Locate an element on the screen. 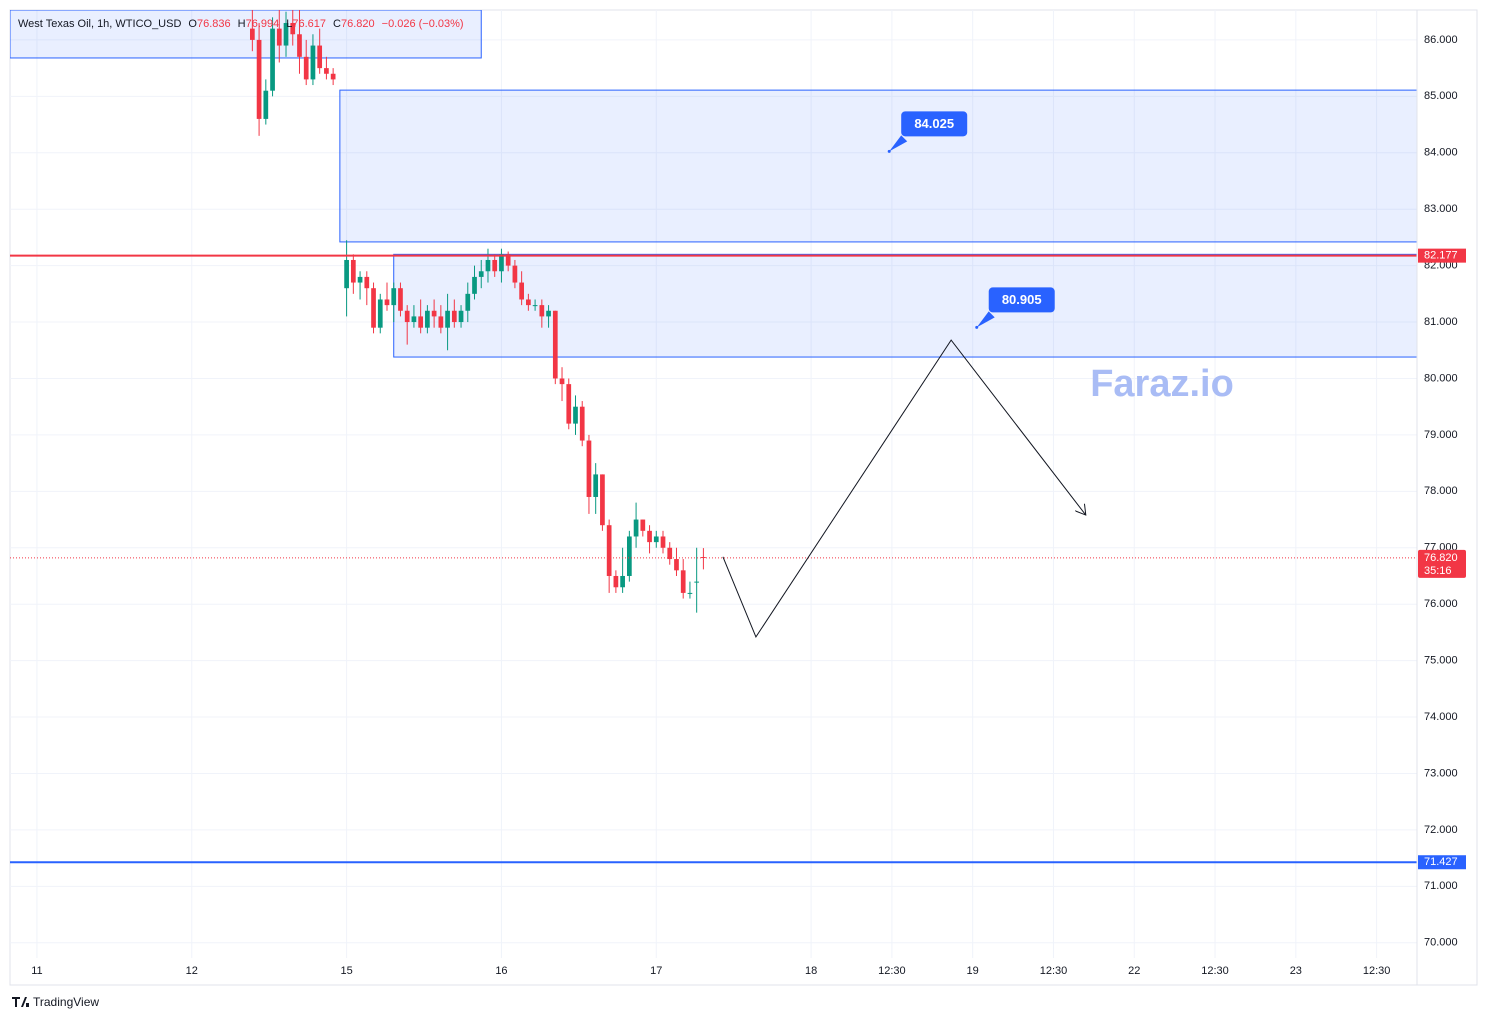 The width and height of the screenshot is (1487, 1021). brand: TradingView is located at coordinates (55, 1002).